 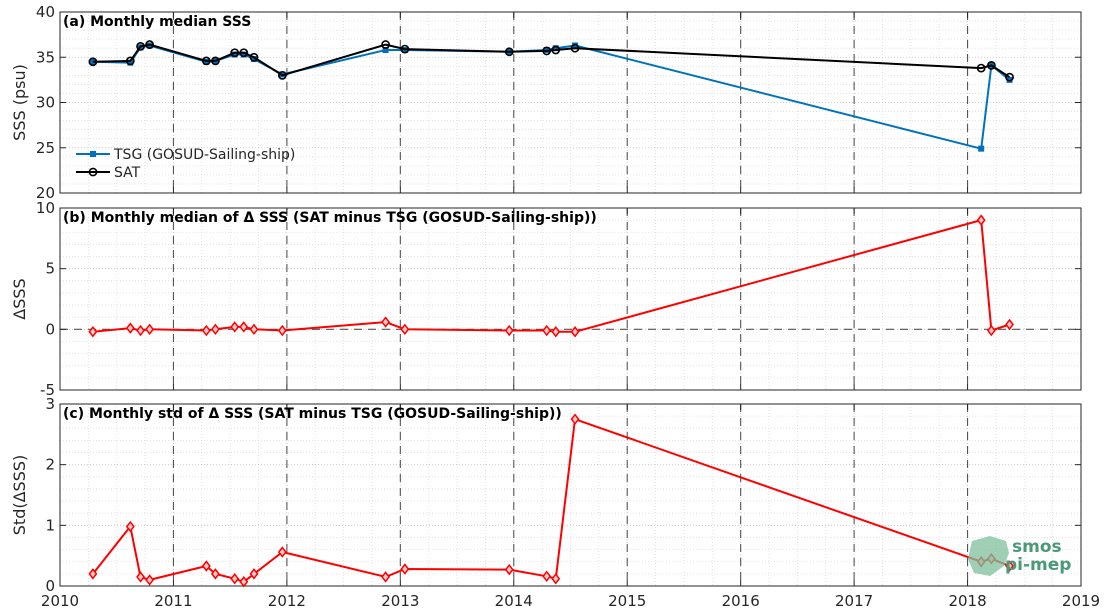 What do you see at coordinates (741, 601) in the screenshot?
I see `x-tick-label: 2016` at bounding box center [741, 601].